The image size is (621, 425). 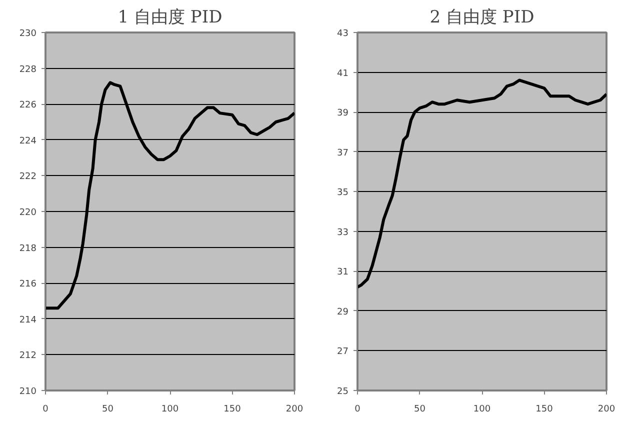 What do you see at coordinates (342, 153) in the screenshot?
I see `y-tick-label: 37` at bounding box center [342, 153].